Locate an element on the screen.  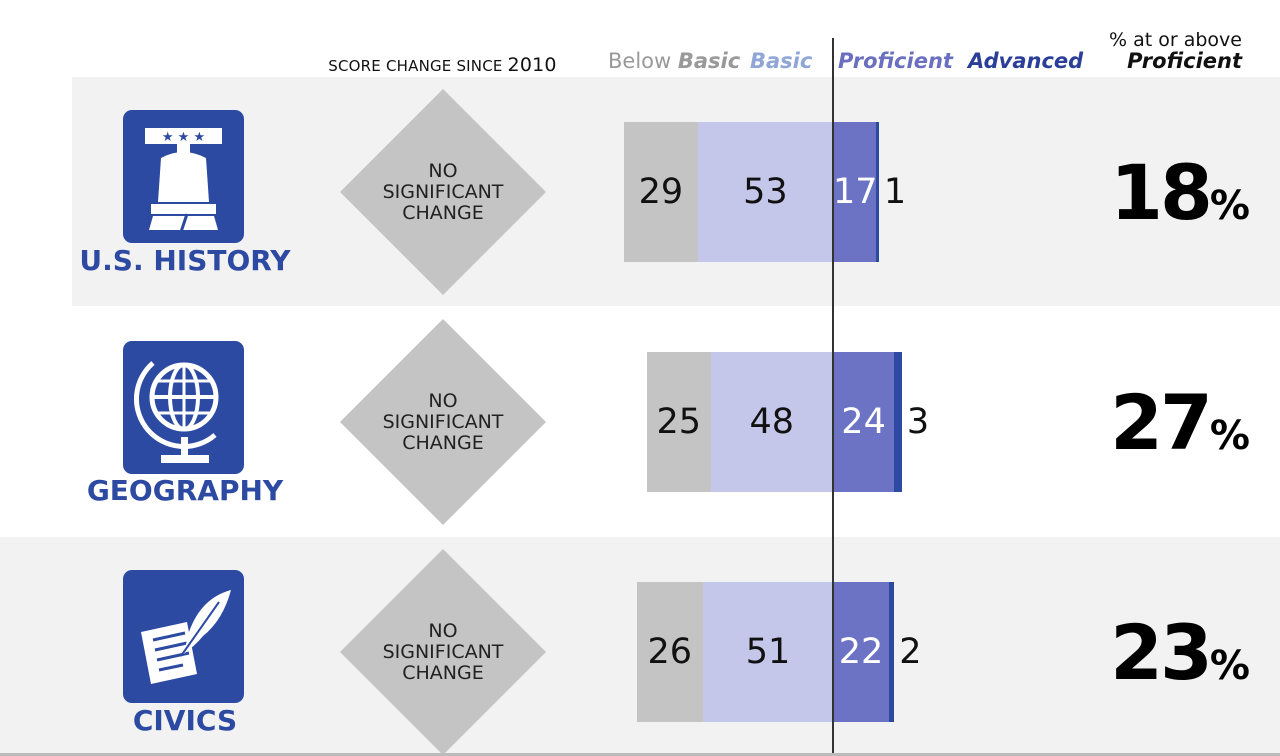
bar-label-basic: 53 is located at coordinates (765, 192).